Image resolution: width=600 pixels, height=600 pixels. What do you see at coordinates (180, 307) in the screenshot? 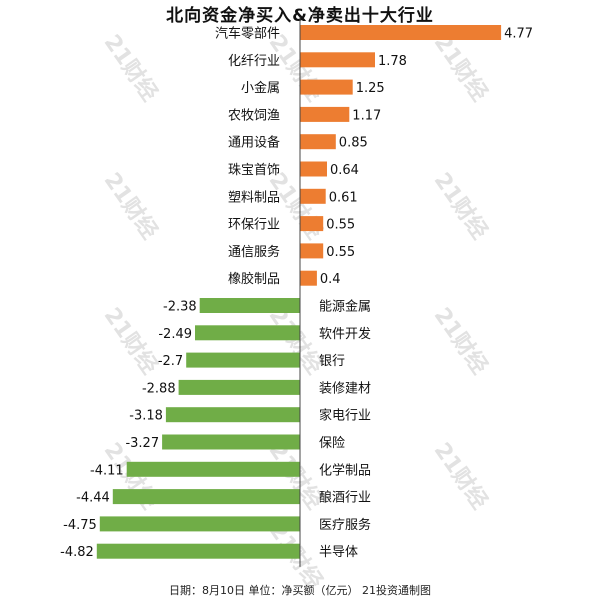
I see `value-label: -2.38` at bounding box center [180, 307].